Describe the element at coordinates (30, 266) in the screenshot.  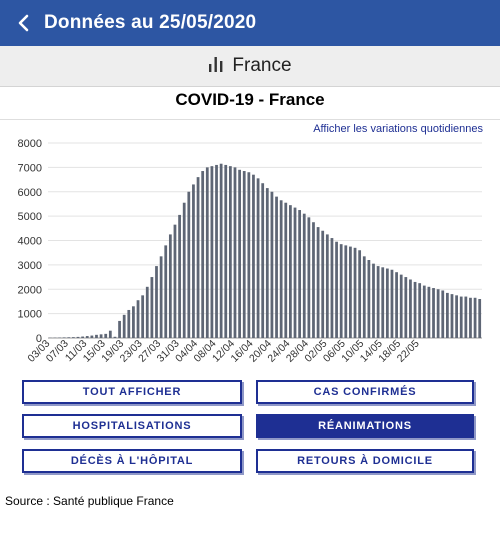
I see `y-tick-label: 3000` at that location.